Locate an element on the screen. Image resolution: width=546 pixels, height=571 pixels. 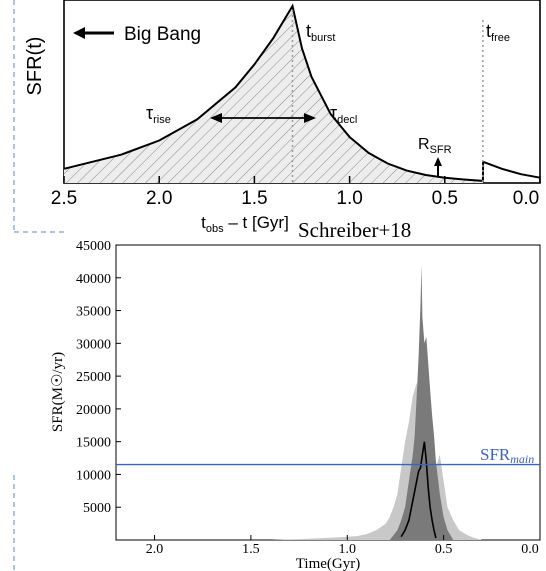
top-xlabel-sub: obs is located at coordinates (215, 229).